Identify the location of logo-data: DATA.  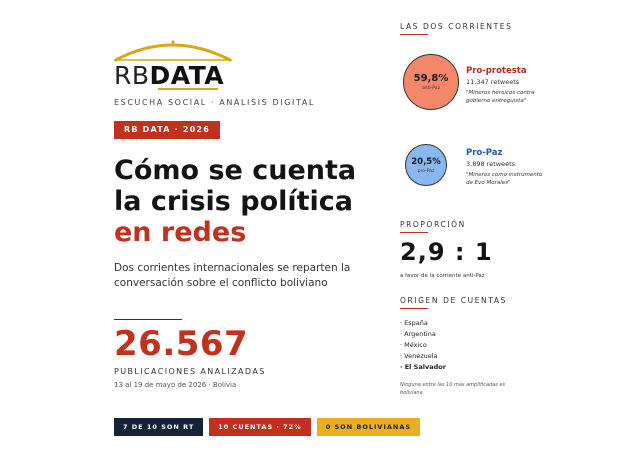
(187, 75).